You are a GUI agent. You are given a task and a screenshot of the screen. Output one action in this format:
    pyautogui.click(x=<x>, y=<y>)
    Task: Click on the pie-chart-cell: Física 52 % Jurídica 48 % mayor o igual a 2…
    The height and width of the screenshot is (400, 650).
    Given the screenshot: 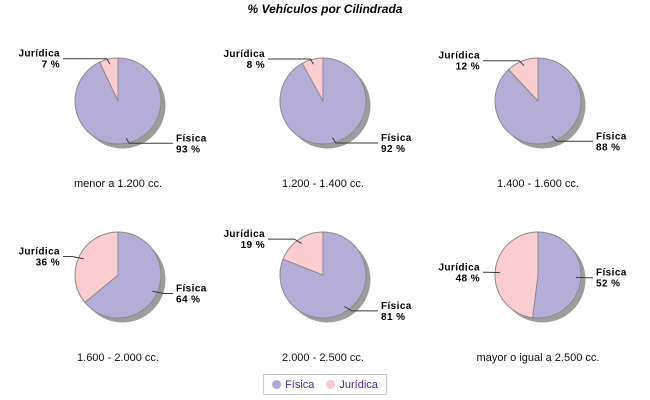 What is the action you would take?
    pyautogui.click(x=538, y=286)
    